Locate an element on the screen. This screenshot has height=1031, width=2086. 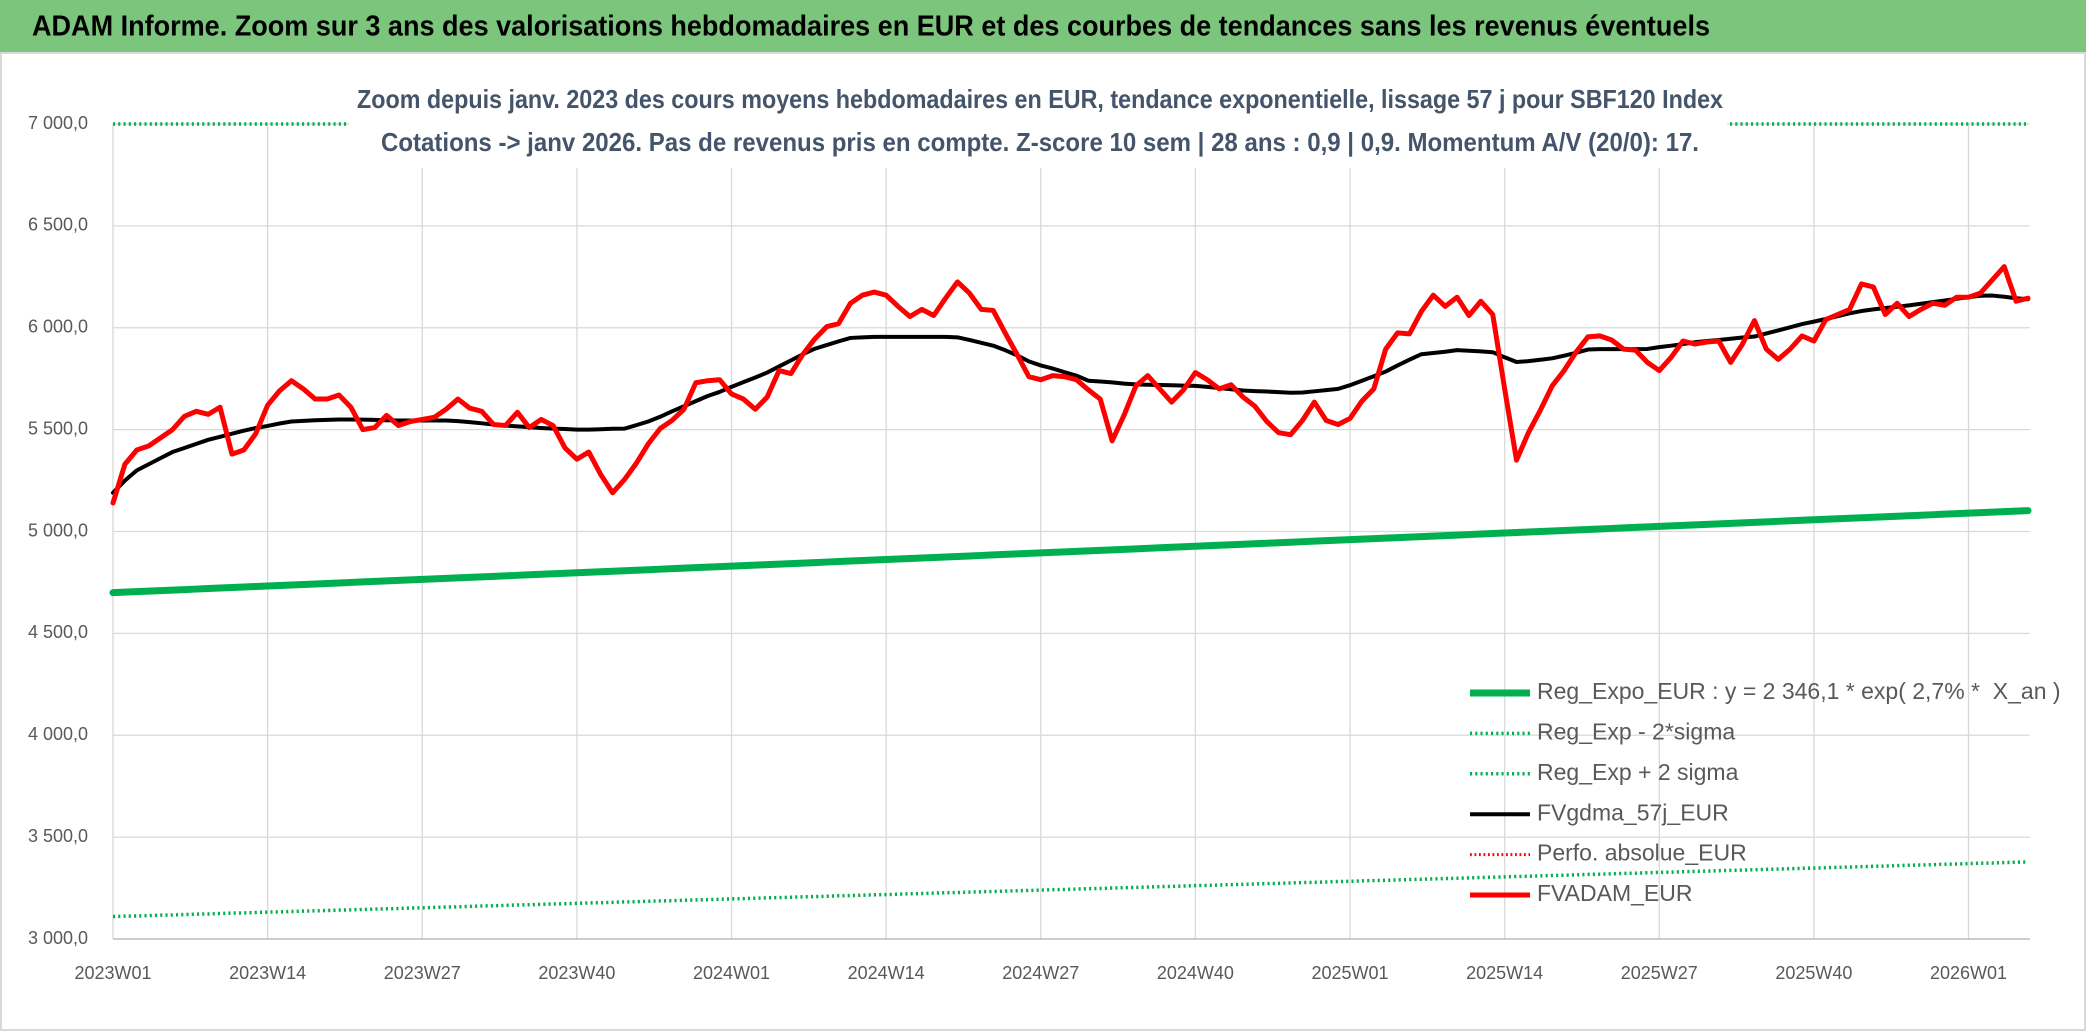
x-tick-label: 2023W14 is located at coordinates (267, 973).